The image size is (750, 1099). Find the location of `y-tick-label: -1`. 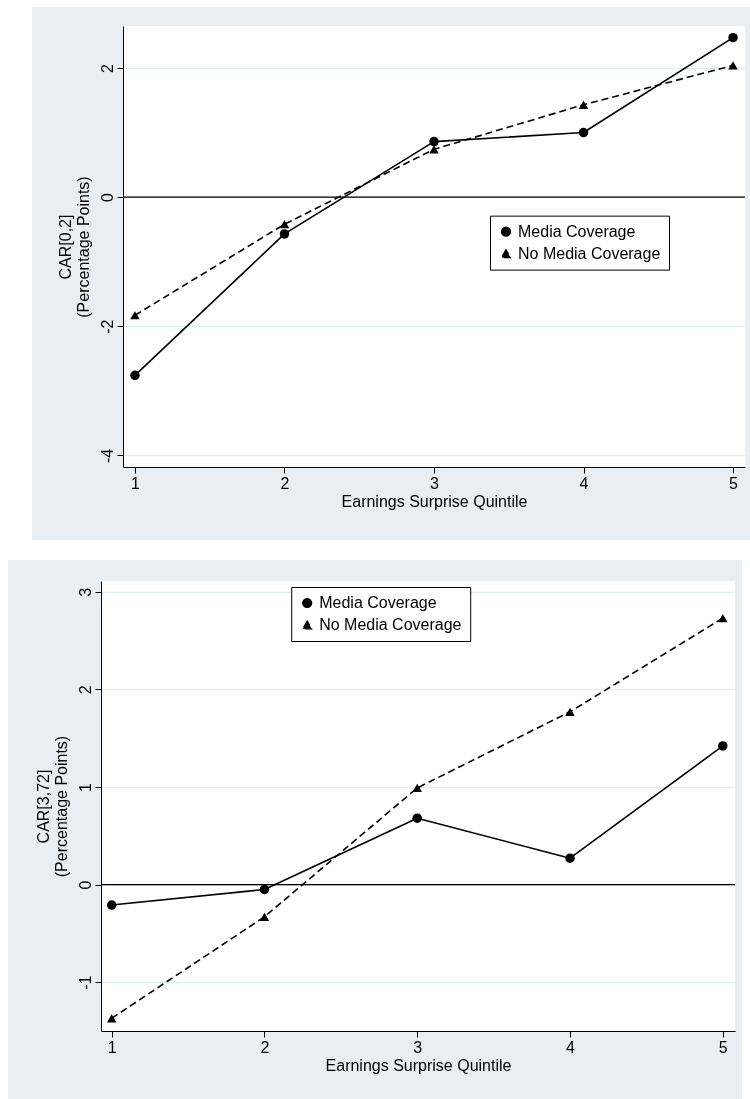

y-tick-label: -1 is located at coordinates (85, 982).